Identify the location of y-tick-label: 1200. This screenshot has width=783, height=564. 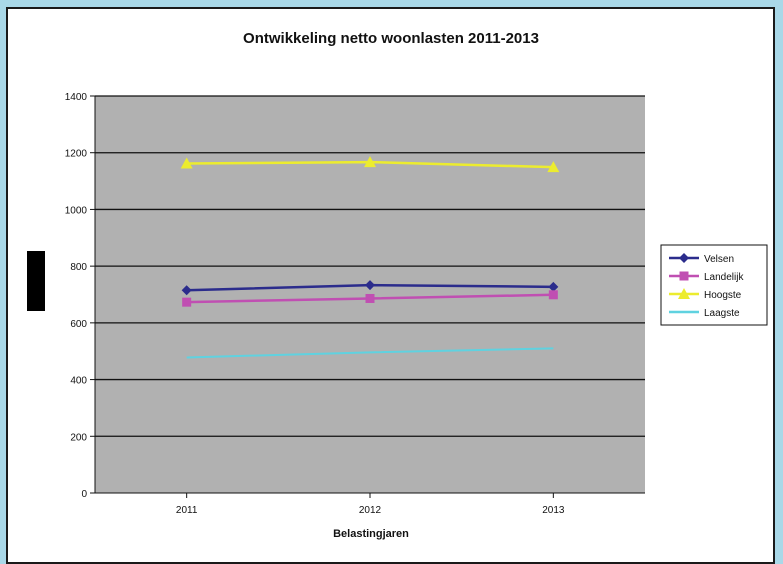
(76, 154).